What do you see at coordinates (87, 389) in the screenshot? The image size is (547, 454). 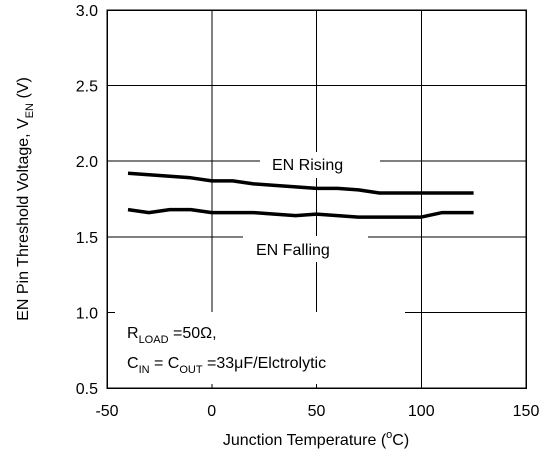 I see `y-tick-label: 0.5` at bounding box center [87, 389].